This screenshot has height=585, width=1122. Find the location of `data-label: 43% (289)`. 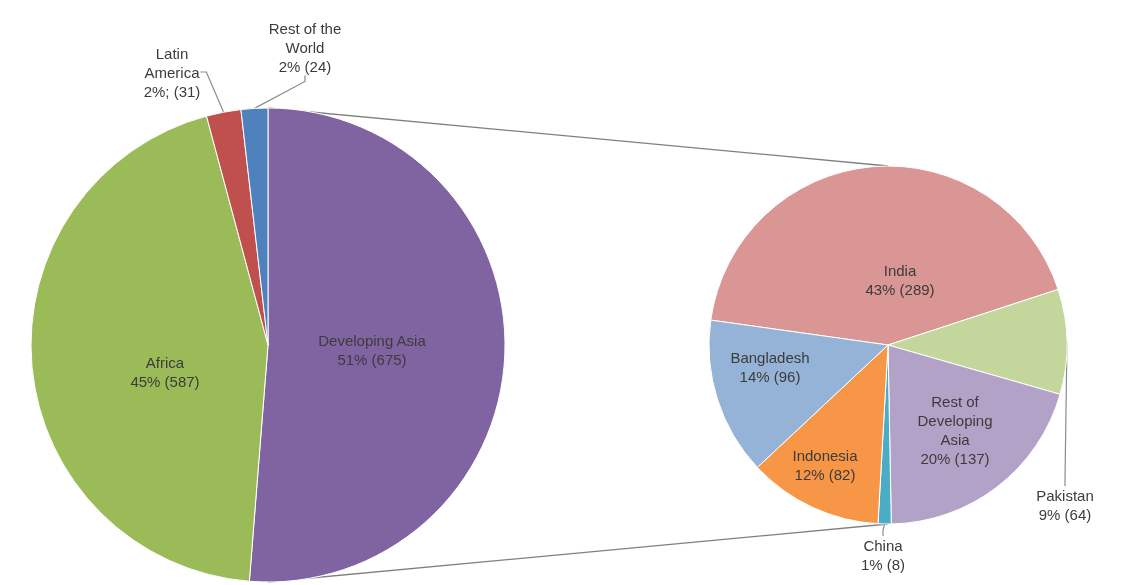

data-label: 43% (289) is located at coordinates (900, 289).